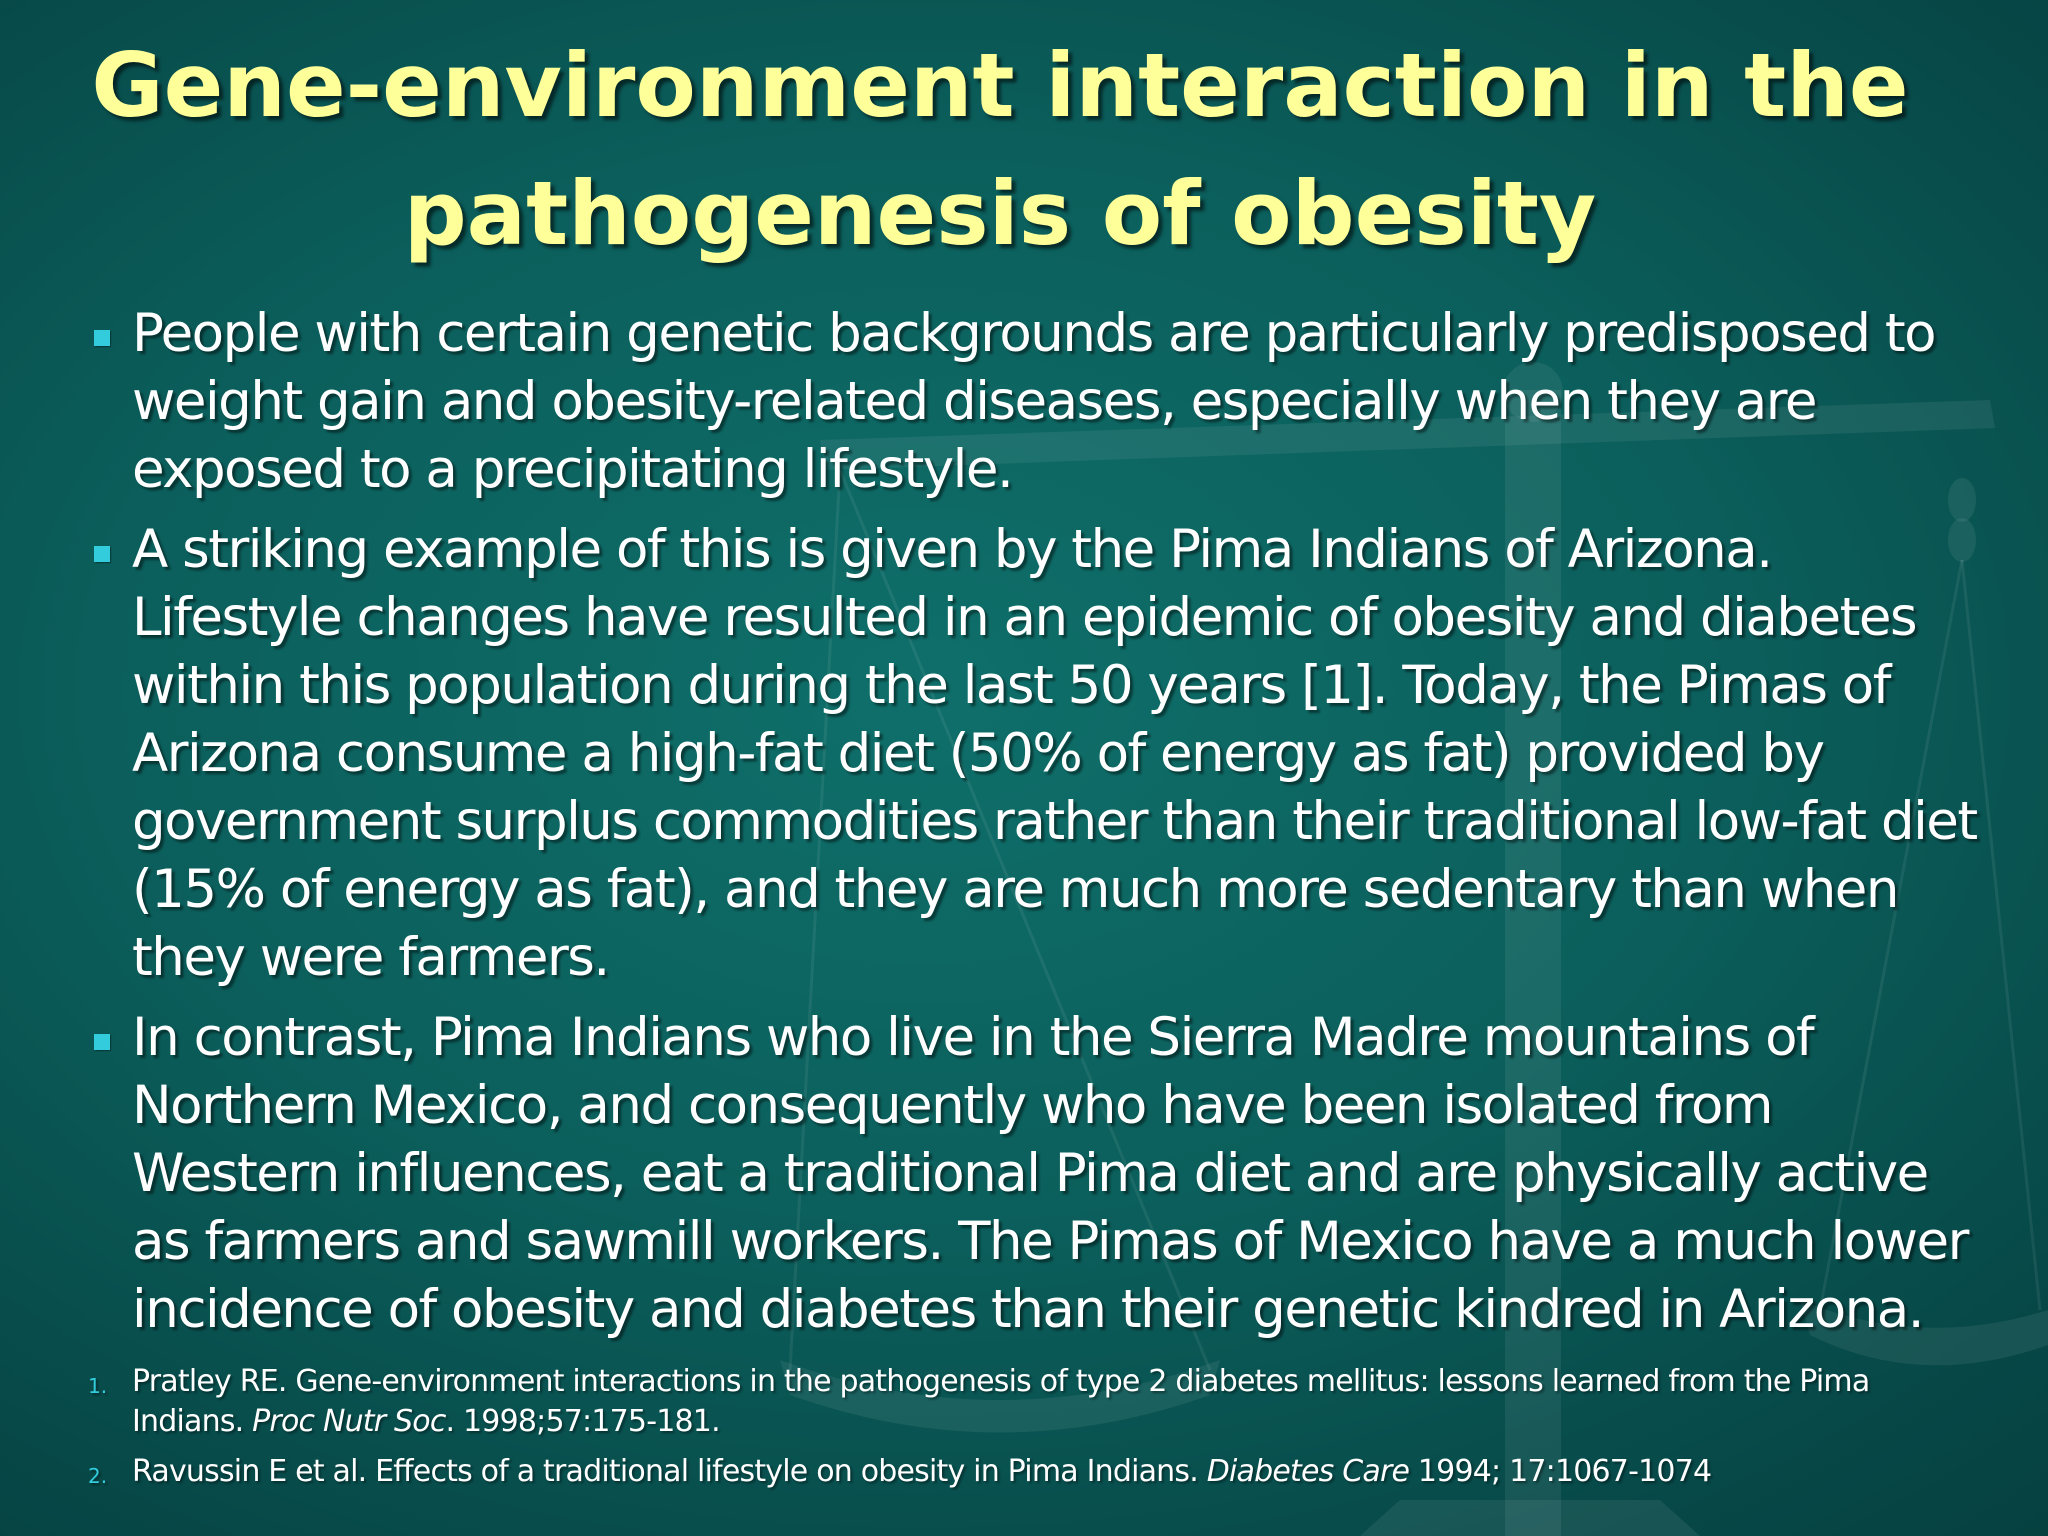 The height and width of the screenshot is (1536, 2048). I want to click on reference-journal: Proc Nutr Soc, so click(349, 1421).